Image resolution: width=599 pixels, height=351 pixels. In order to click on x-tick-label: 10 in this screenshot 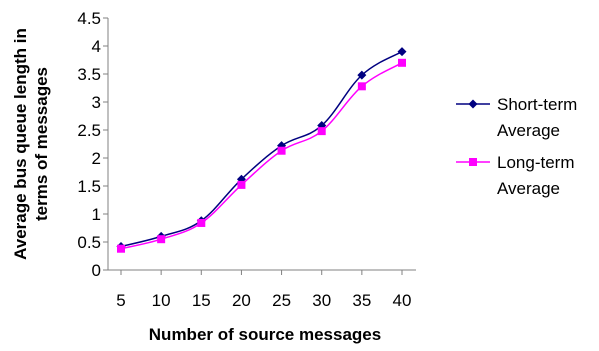, I will do `click(161, 300)`.